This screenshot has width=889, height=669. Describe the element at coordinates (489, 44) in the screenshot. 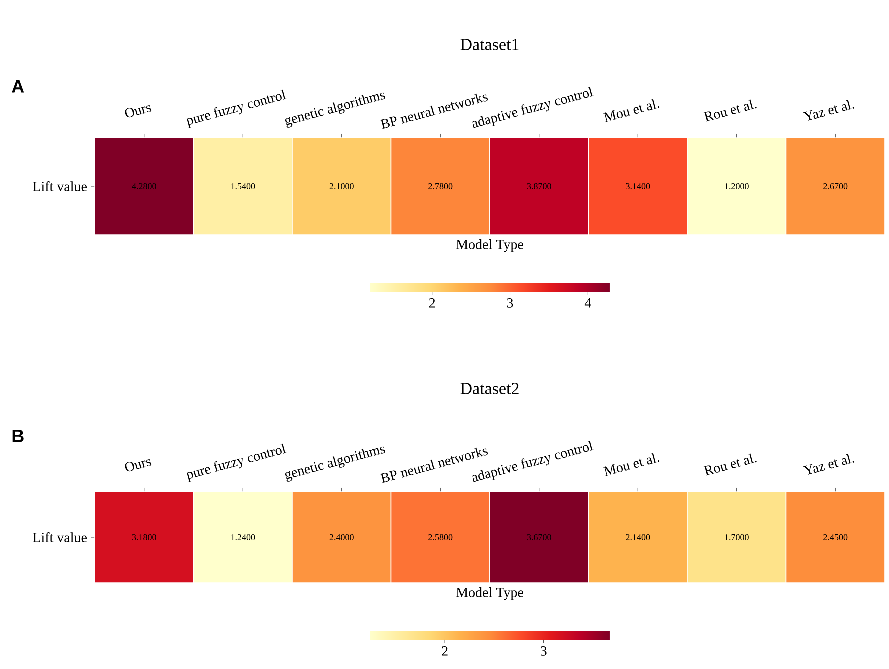

I see `chart-title: Dataset1` at that location.